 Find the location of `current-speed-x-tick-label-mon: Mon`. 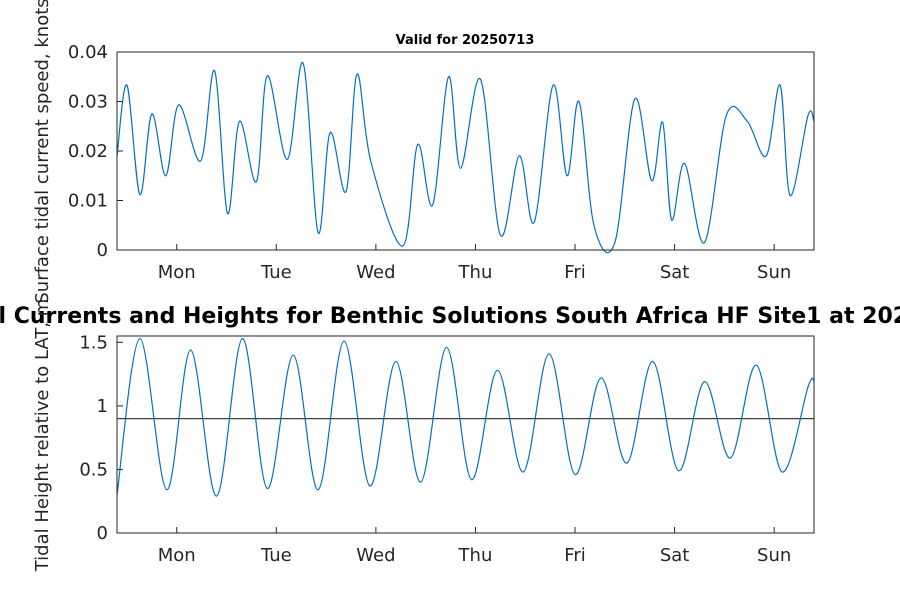

current-speed-x-tick-label-mon: Mon is located at coordinates (177, 272).